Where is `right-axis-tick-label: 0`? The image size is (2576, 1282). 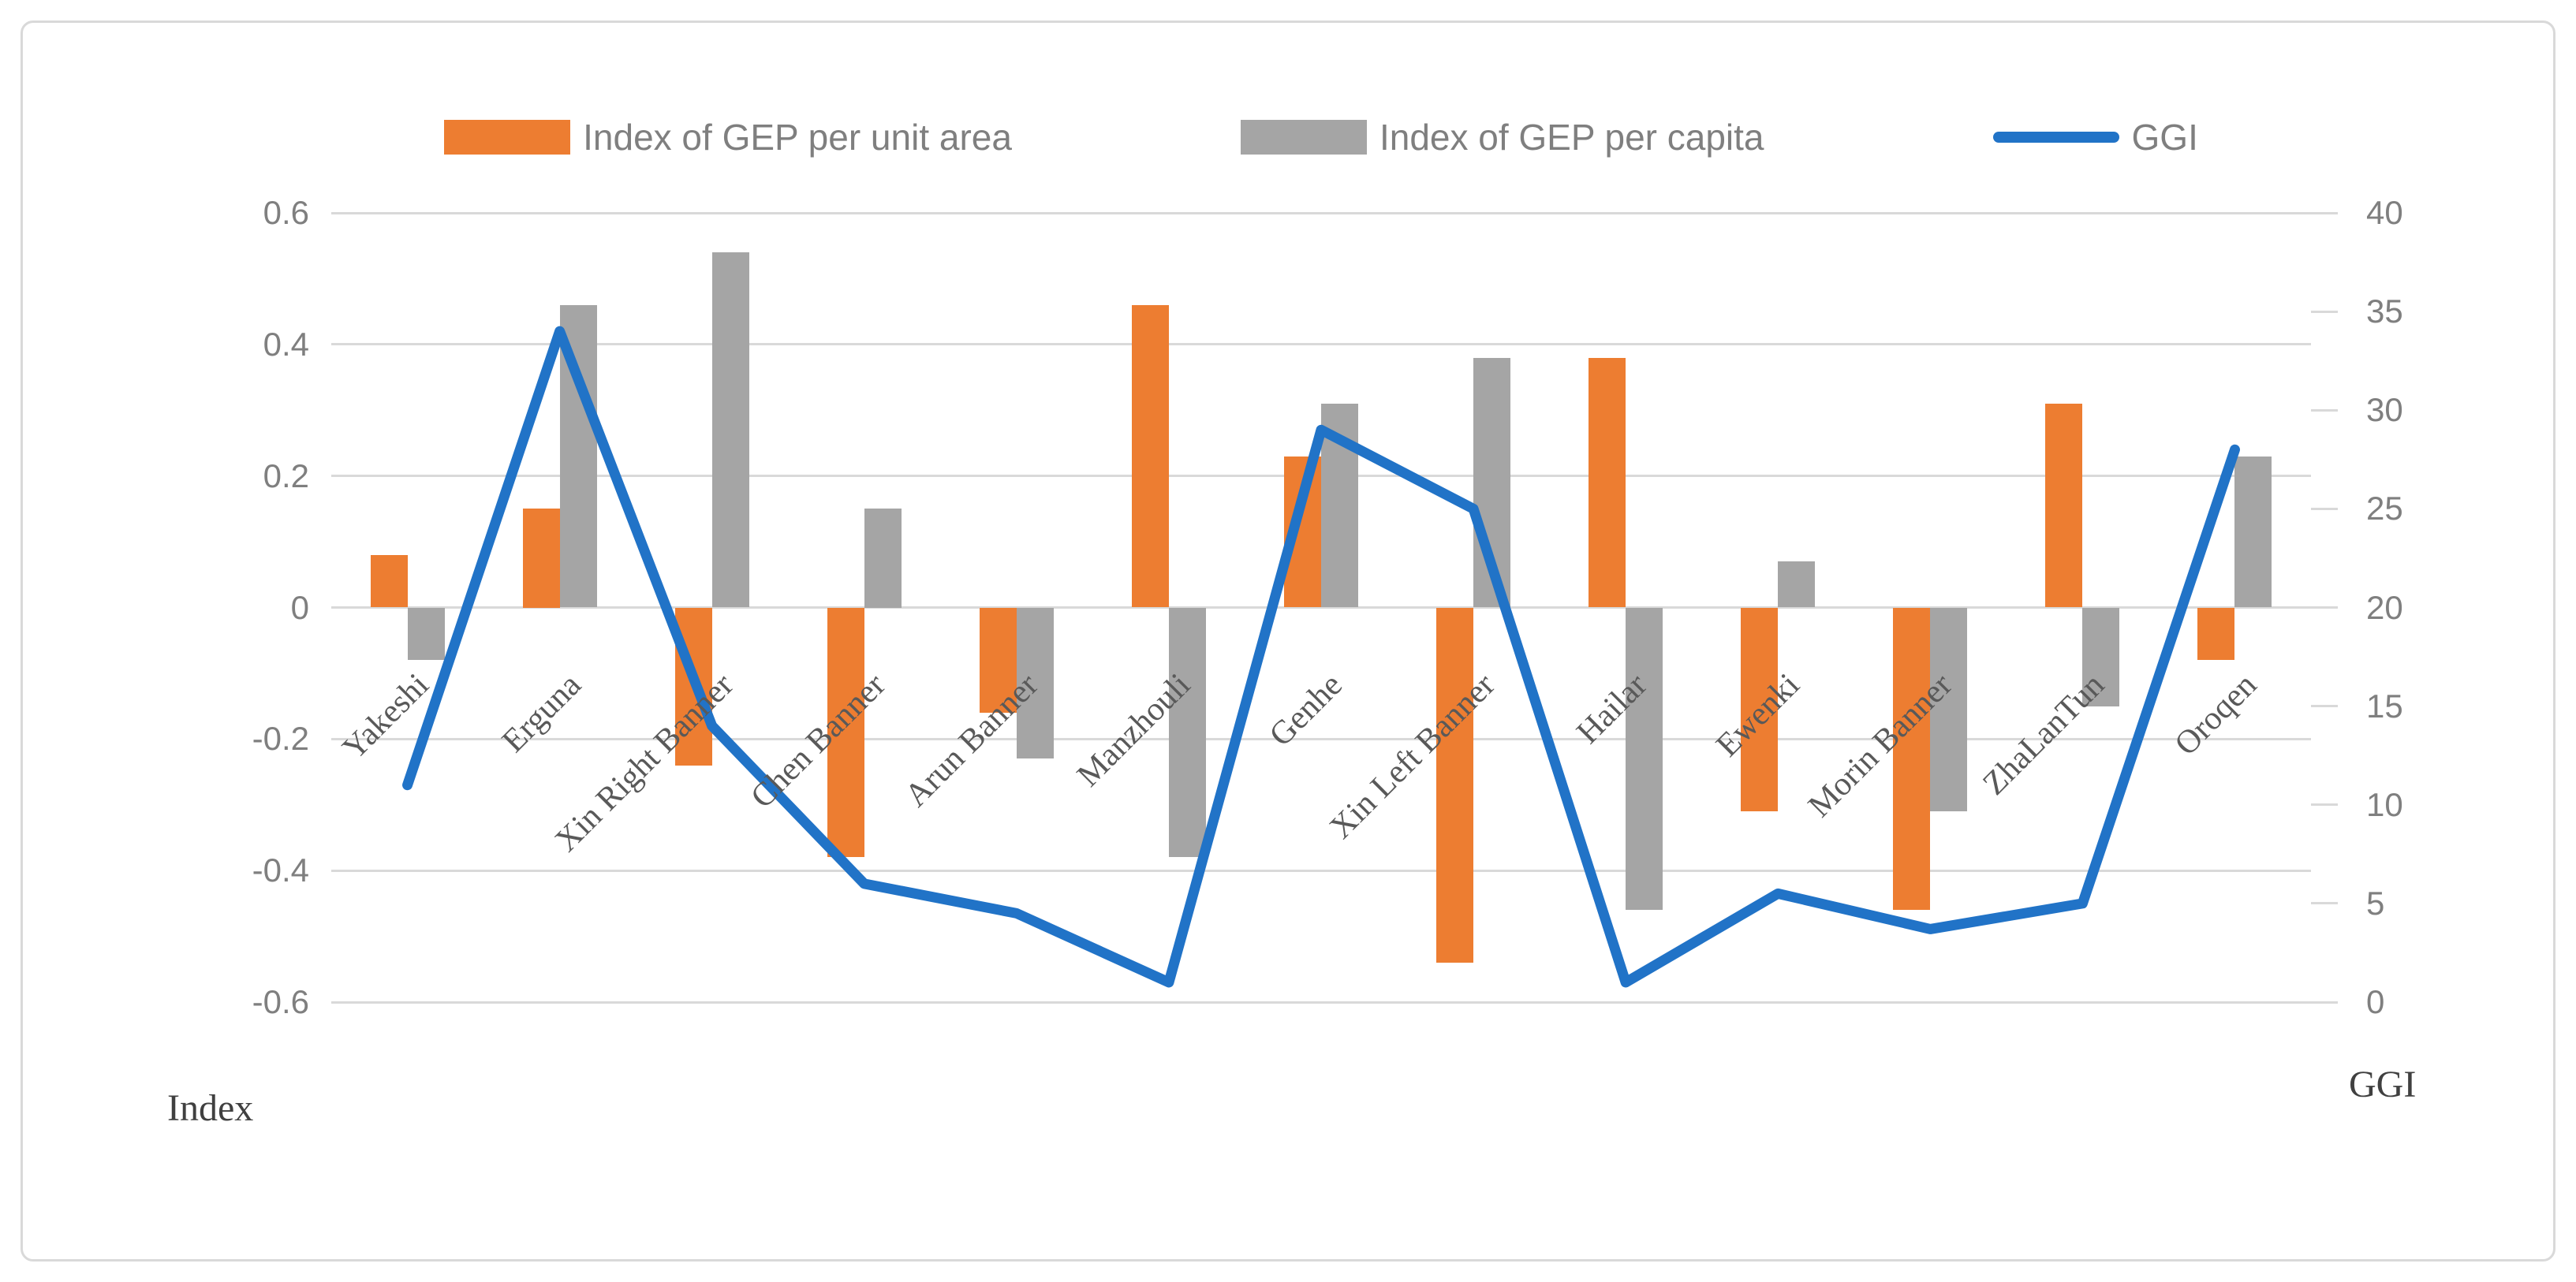
right-axis-tick-label: 0 is located at coordinates (2375, 1001).